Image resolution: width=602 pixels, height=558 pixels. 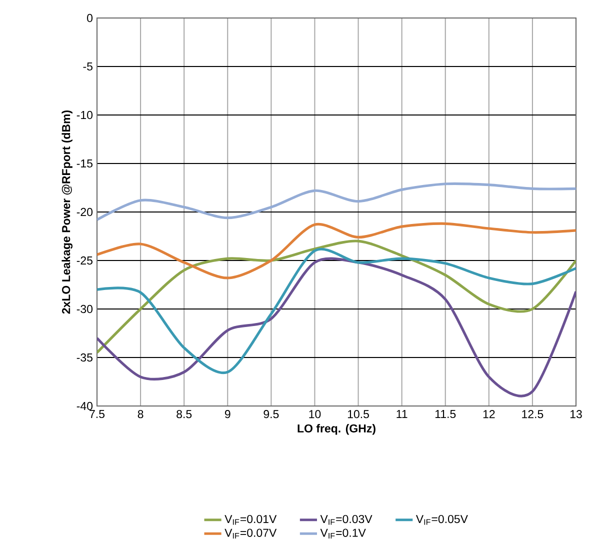 What do you see at coordinates (250, 533) in the screenshot?
I see `legend-label: V$_{IF}$=0.07V` at bounding box center [250, 533].